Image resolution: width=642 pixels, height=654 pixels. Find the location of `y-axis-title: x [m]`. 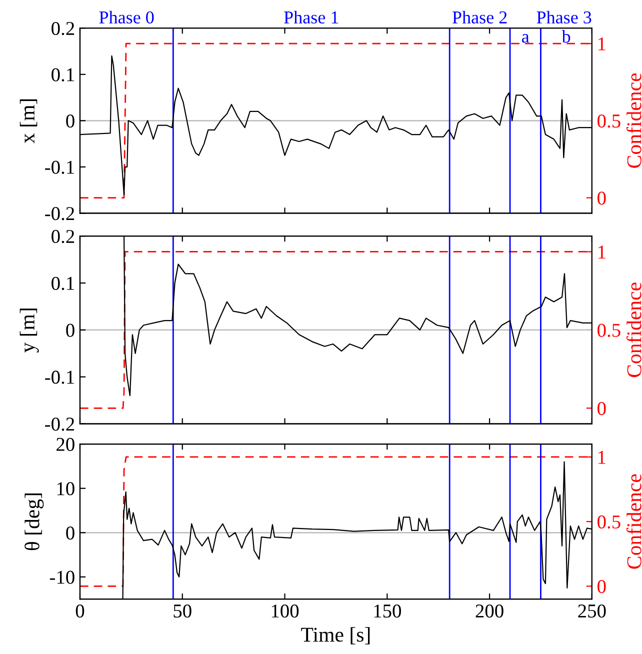

y-axis-title: x [m] is located at coordinates (29, 121).